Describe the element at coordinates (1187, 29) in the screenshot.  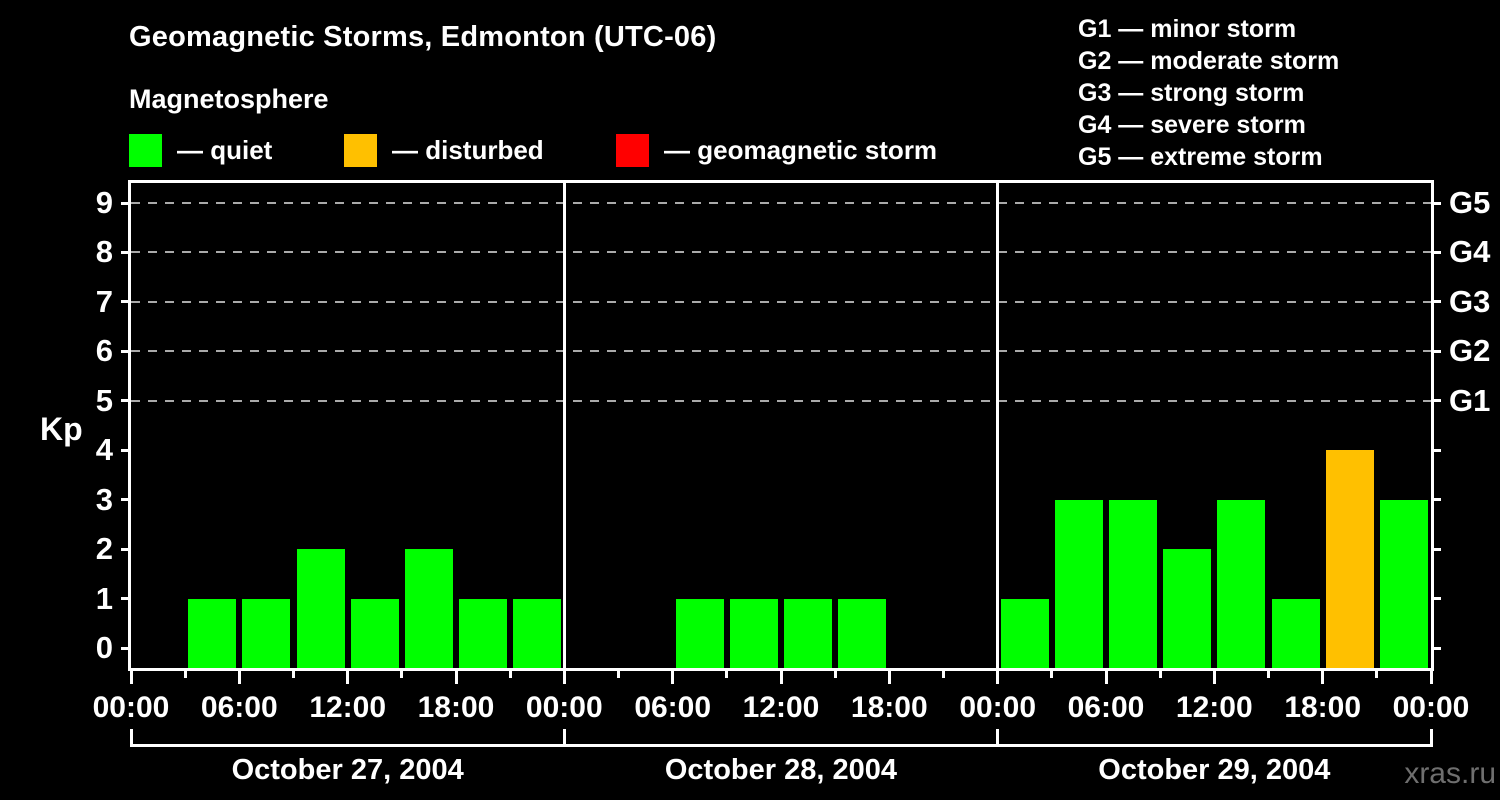
I see `storm-scale-line-g1: G1 — minor storm` at that location.